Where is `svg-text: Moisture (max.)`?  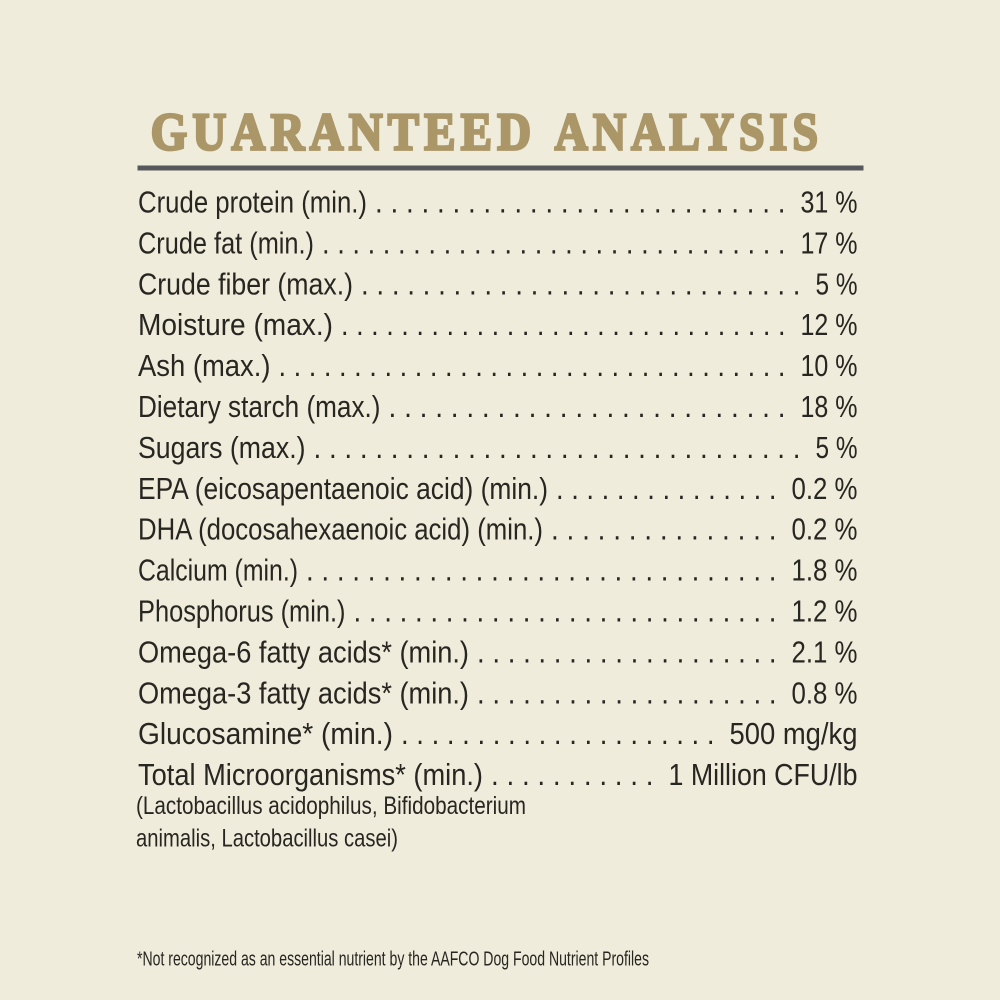
svg-text: Moisture (max.) is located at coordinates (235, 324).